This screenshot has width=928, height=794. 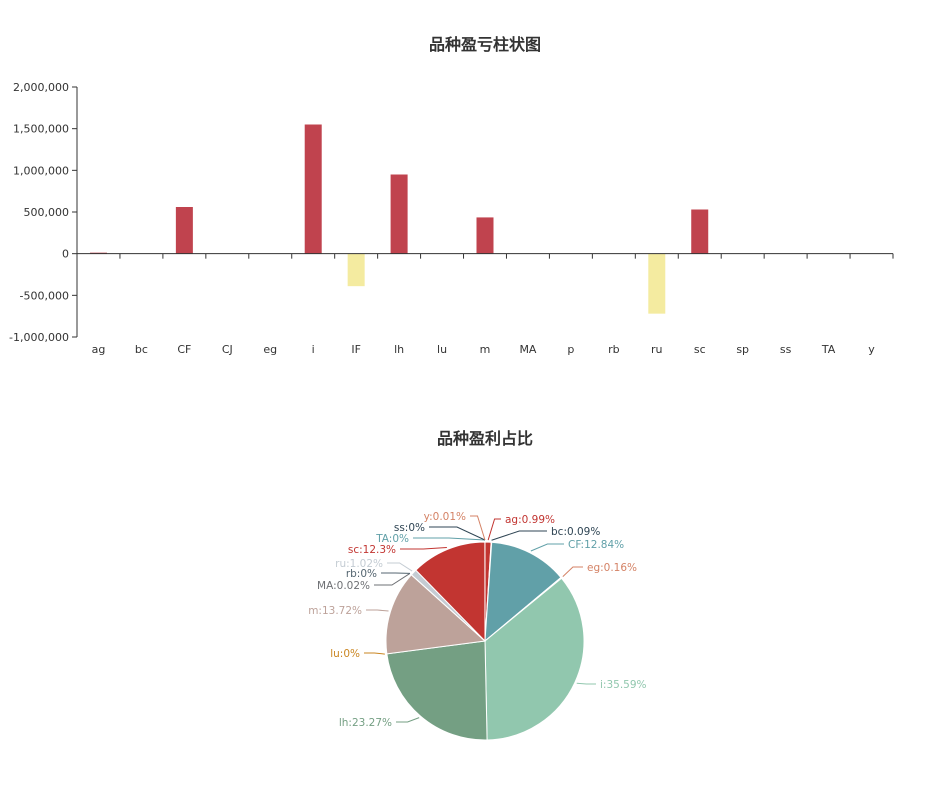 What do you see at coordinates (530, 520) in the screenshot?
I see `pie-label-ag: ag:0.99%` at bounding box center [530, 520].